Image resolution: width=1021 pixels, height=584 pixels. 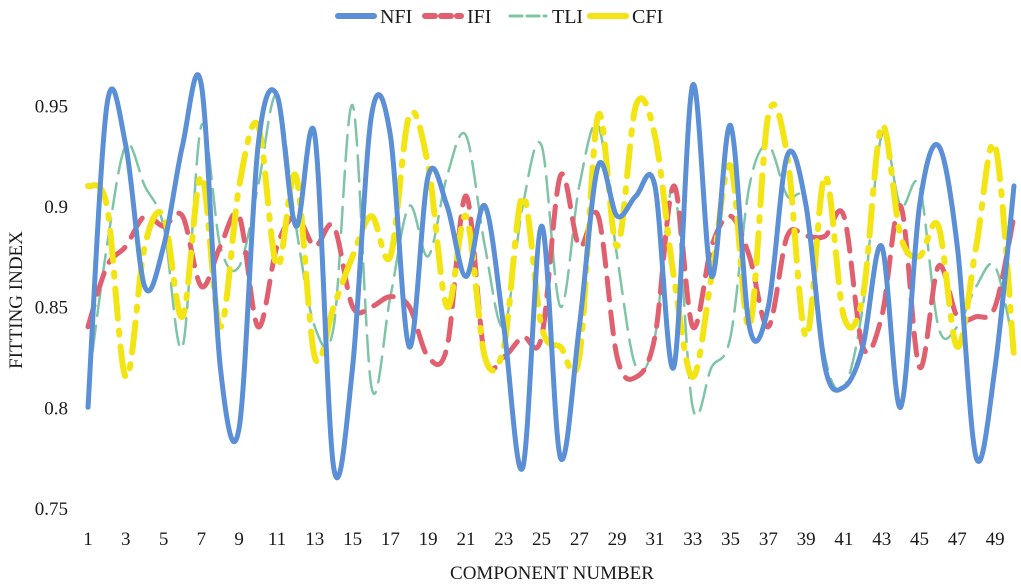 I want to click on y-tick-label: 0.85, so click(x=51, y=308).